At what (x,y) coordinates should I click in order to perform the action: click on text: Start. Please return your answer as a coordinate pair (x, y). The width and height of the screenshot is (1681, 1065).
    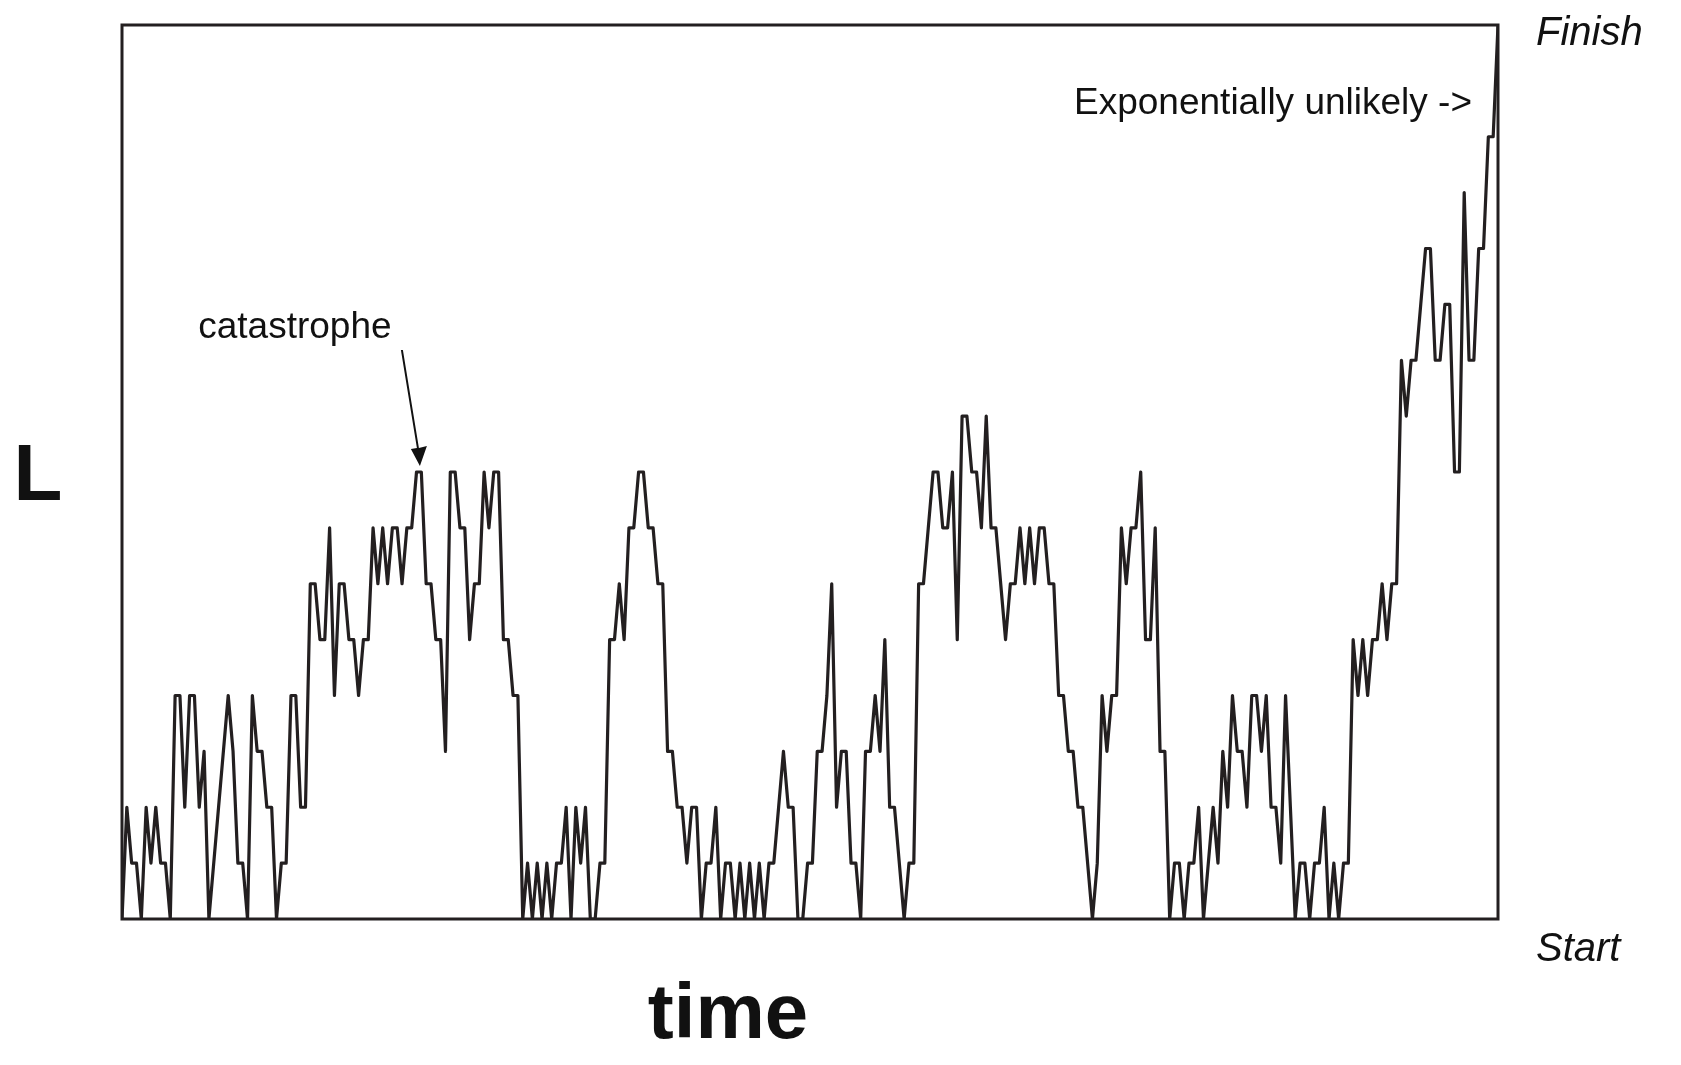
    Looking at the image, I should click on (1579, 947).